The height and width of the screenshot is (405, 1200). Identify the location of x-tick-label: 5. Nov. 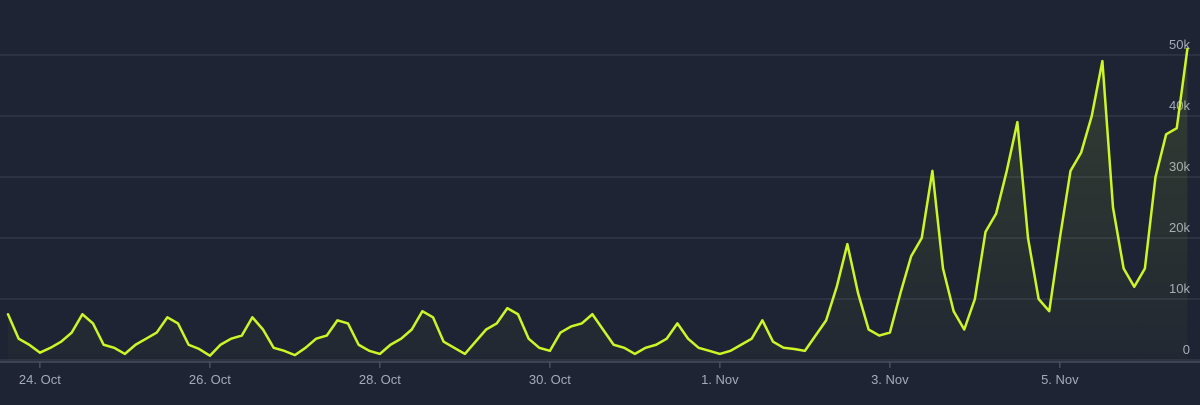
(1060, 379).